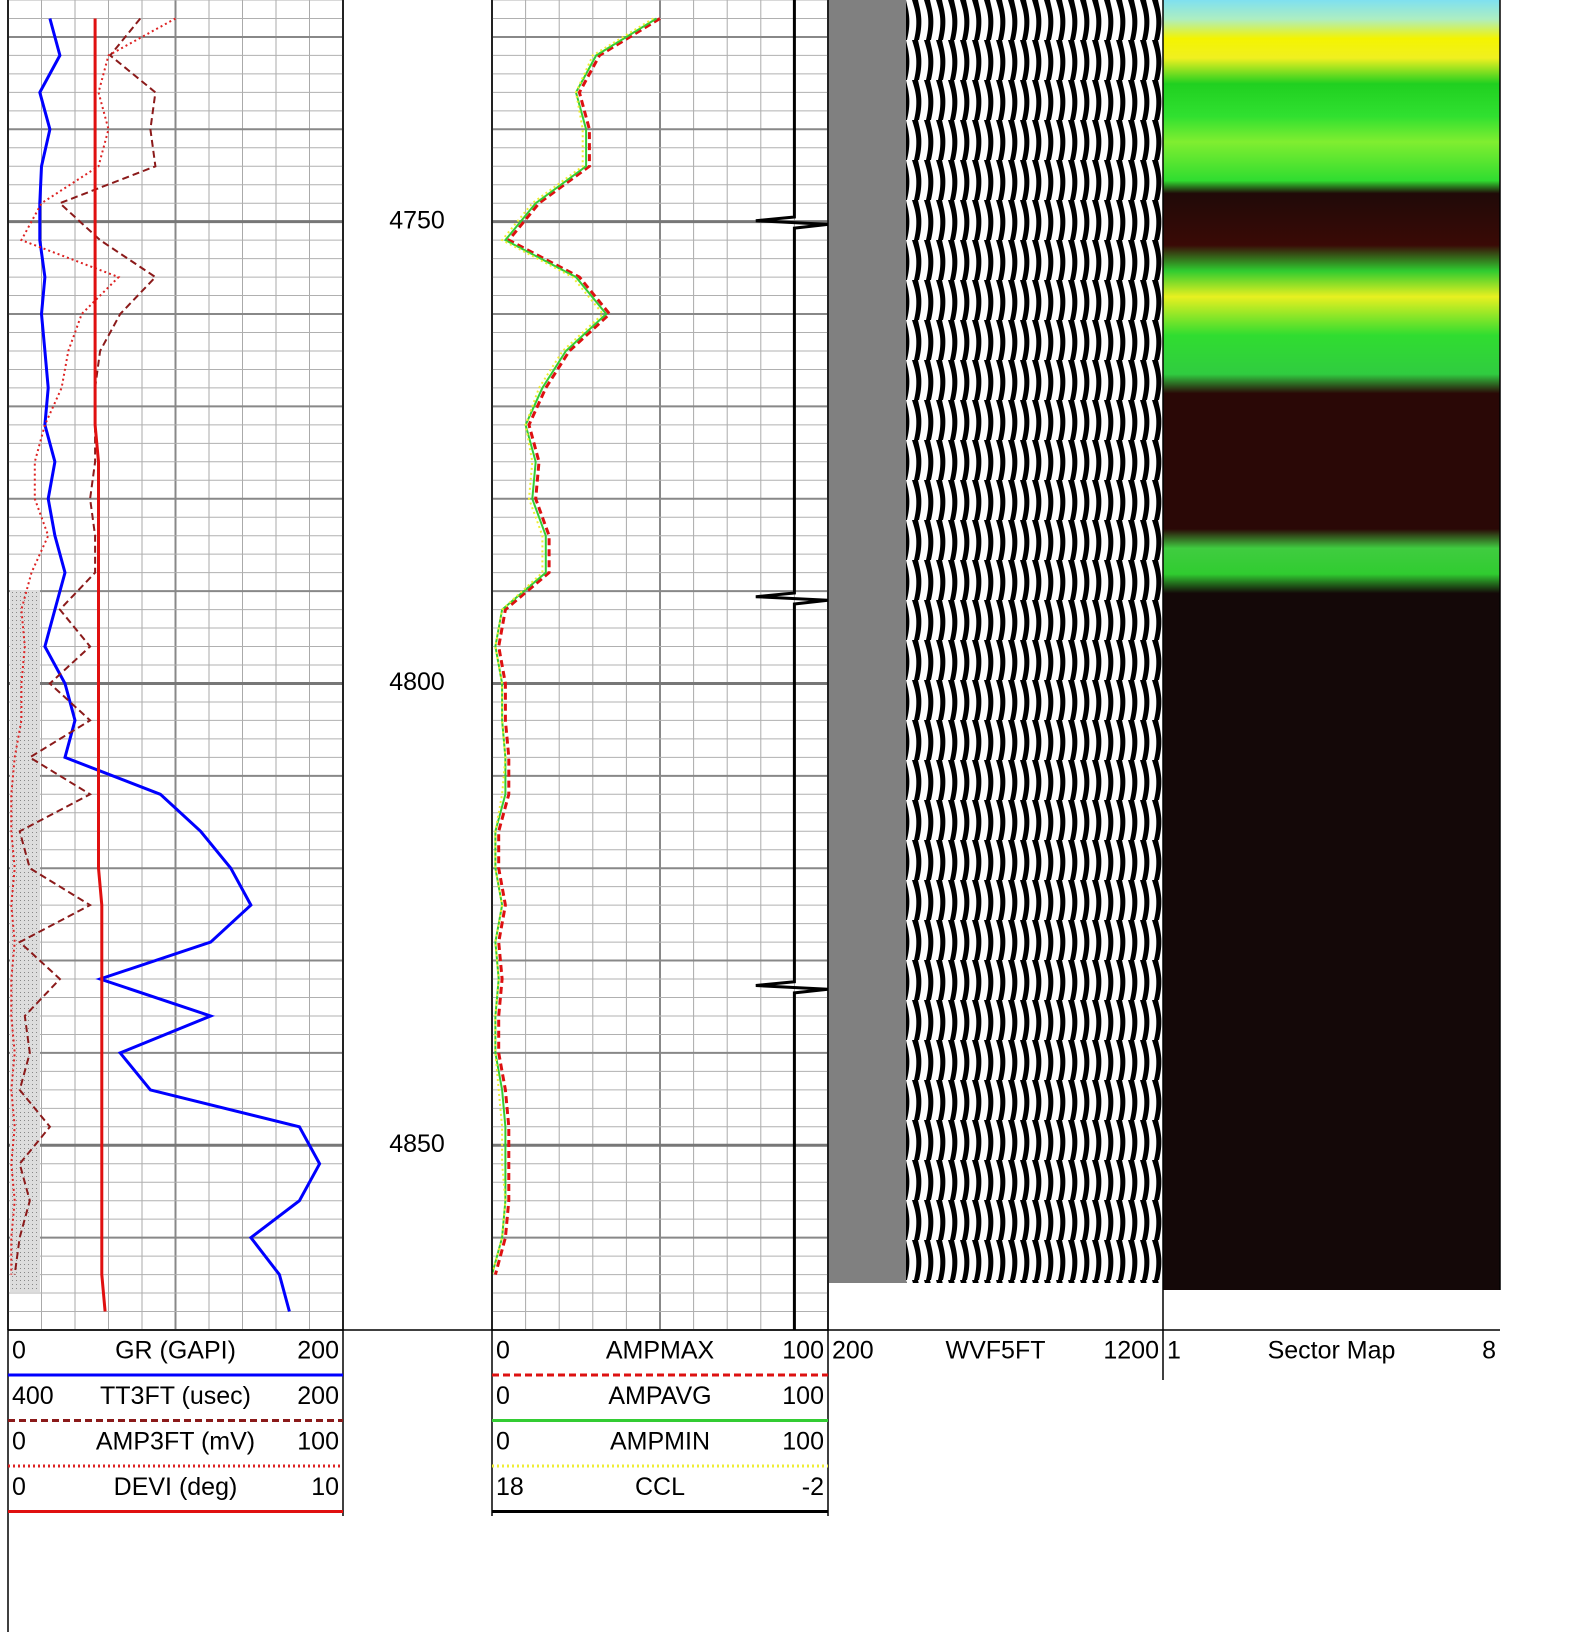  I want to click on waveform-image, so click(1034, 641).